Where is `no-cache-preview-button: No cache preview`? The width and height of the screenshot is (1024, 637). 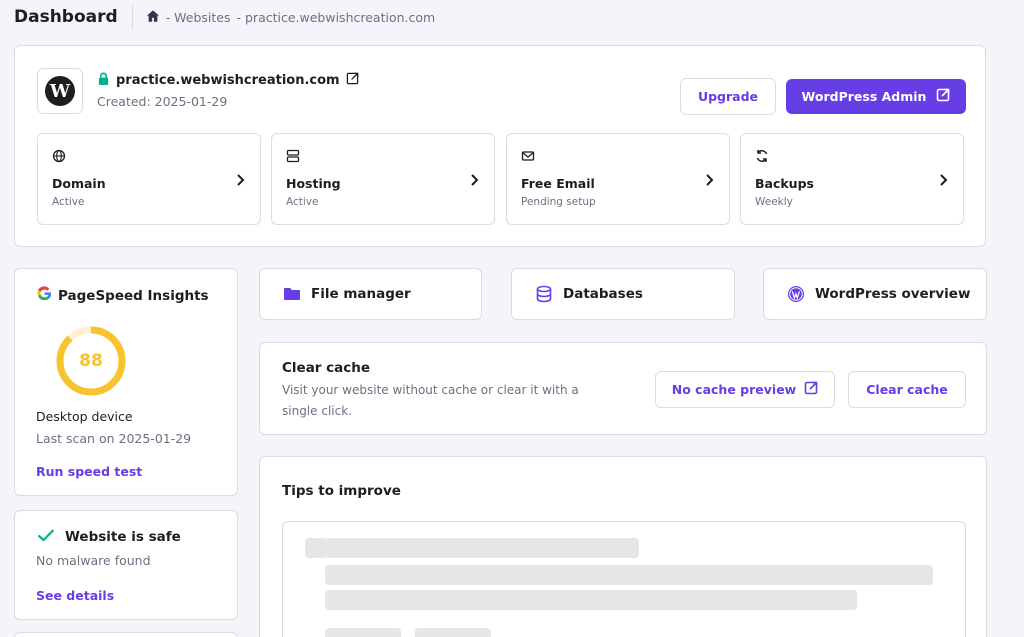 no-cache-preview-button: No cache preview is located at coordinates (745, 389).